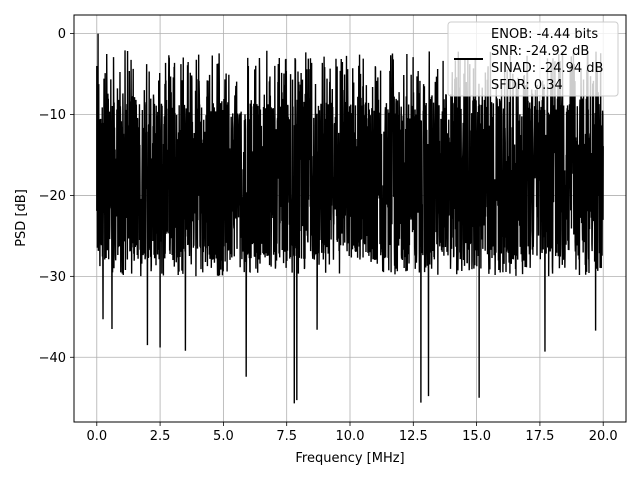 The width and height of the screenshot is (640, 480). Describe the element at coordinates (52, 277) in the screenshot. I see `y-tick-label: −30` at that location.